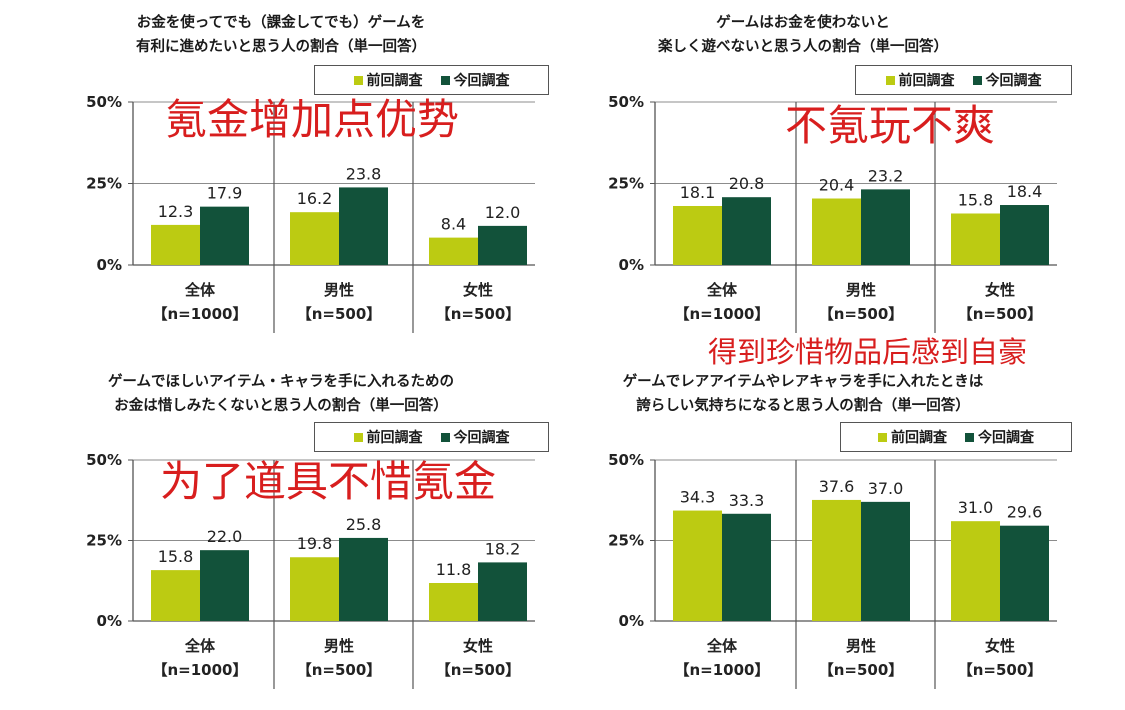 The image size is (1125, 710). Describe the element at coordinates (364, 524) in the screenshot. I see `data-label: 25.8` at that location.